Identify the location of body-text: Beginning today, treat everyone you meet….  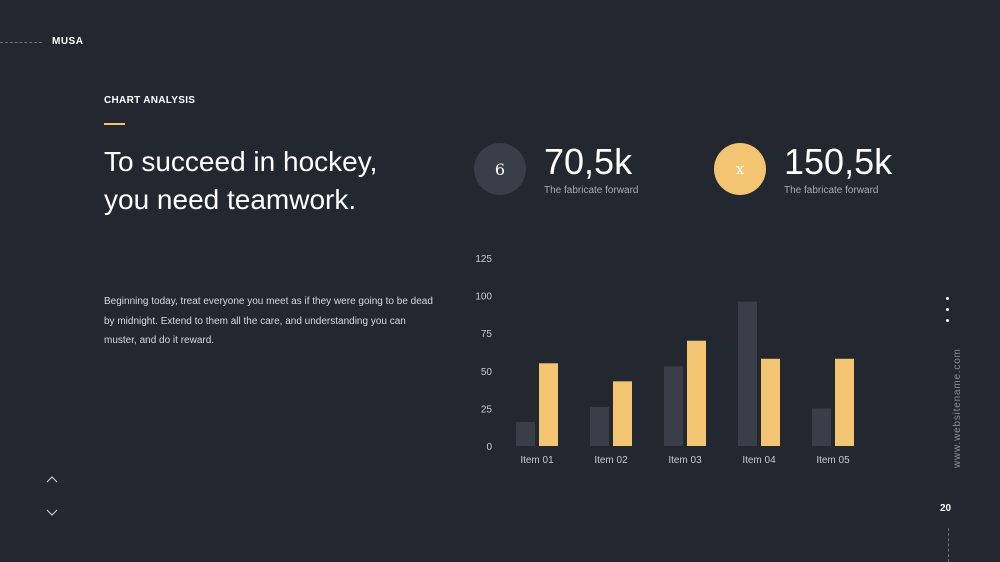
(268, 321).